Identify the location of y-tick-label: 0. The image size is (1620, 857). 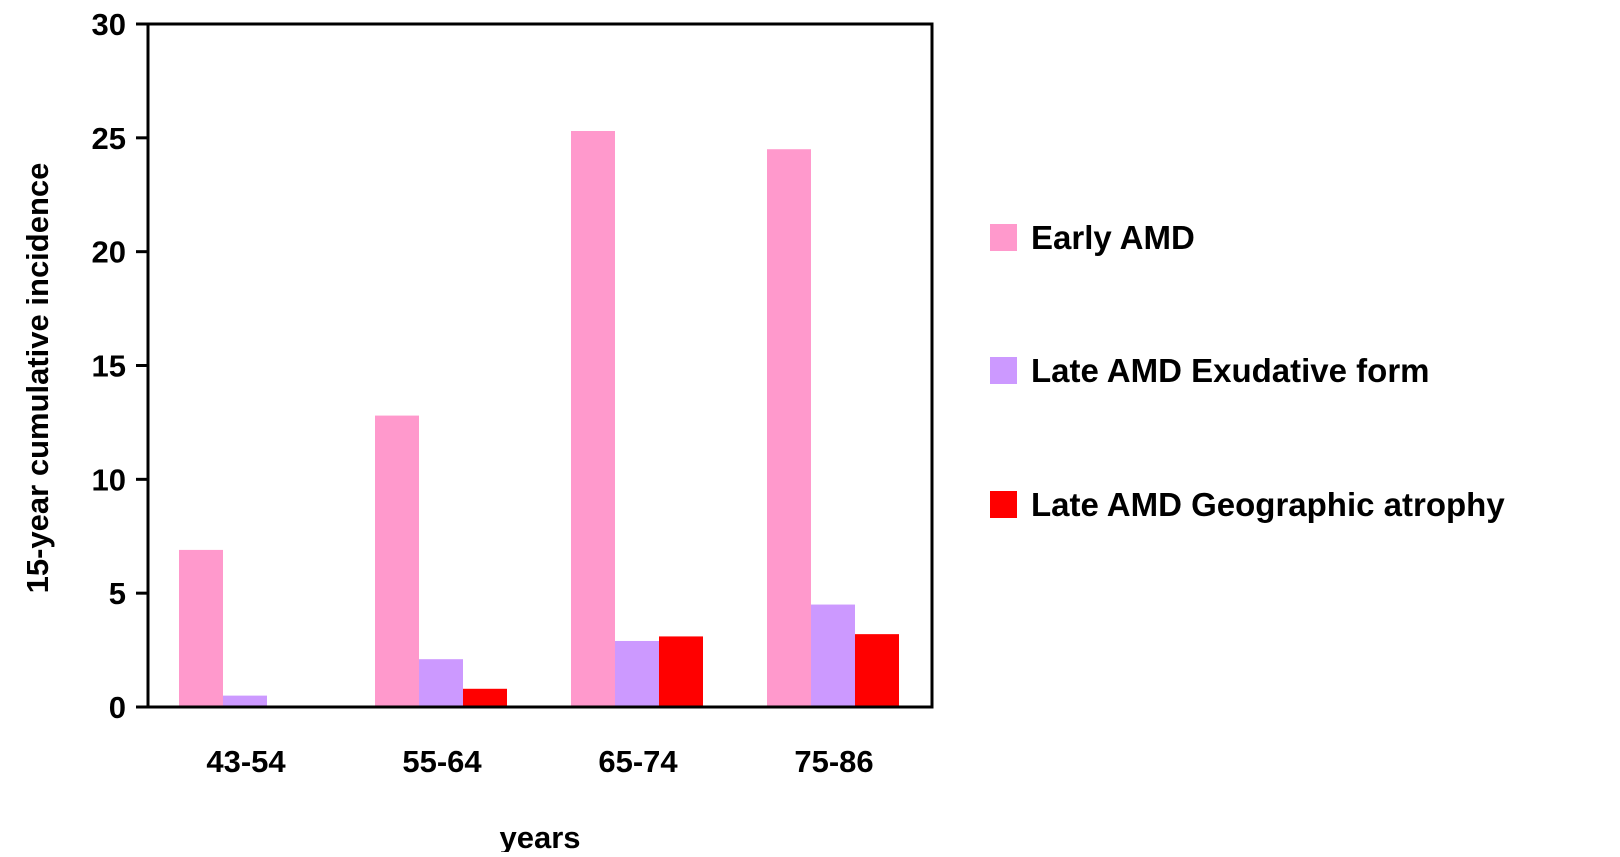
(117, 707).